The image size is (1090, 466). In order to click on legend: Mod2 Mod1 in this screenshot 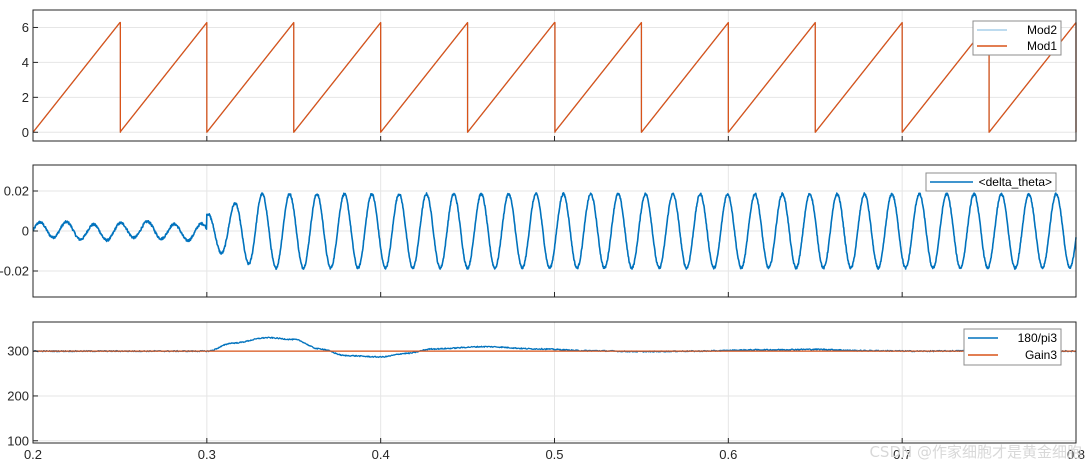, I will do `click(1017, 38)`.